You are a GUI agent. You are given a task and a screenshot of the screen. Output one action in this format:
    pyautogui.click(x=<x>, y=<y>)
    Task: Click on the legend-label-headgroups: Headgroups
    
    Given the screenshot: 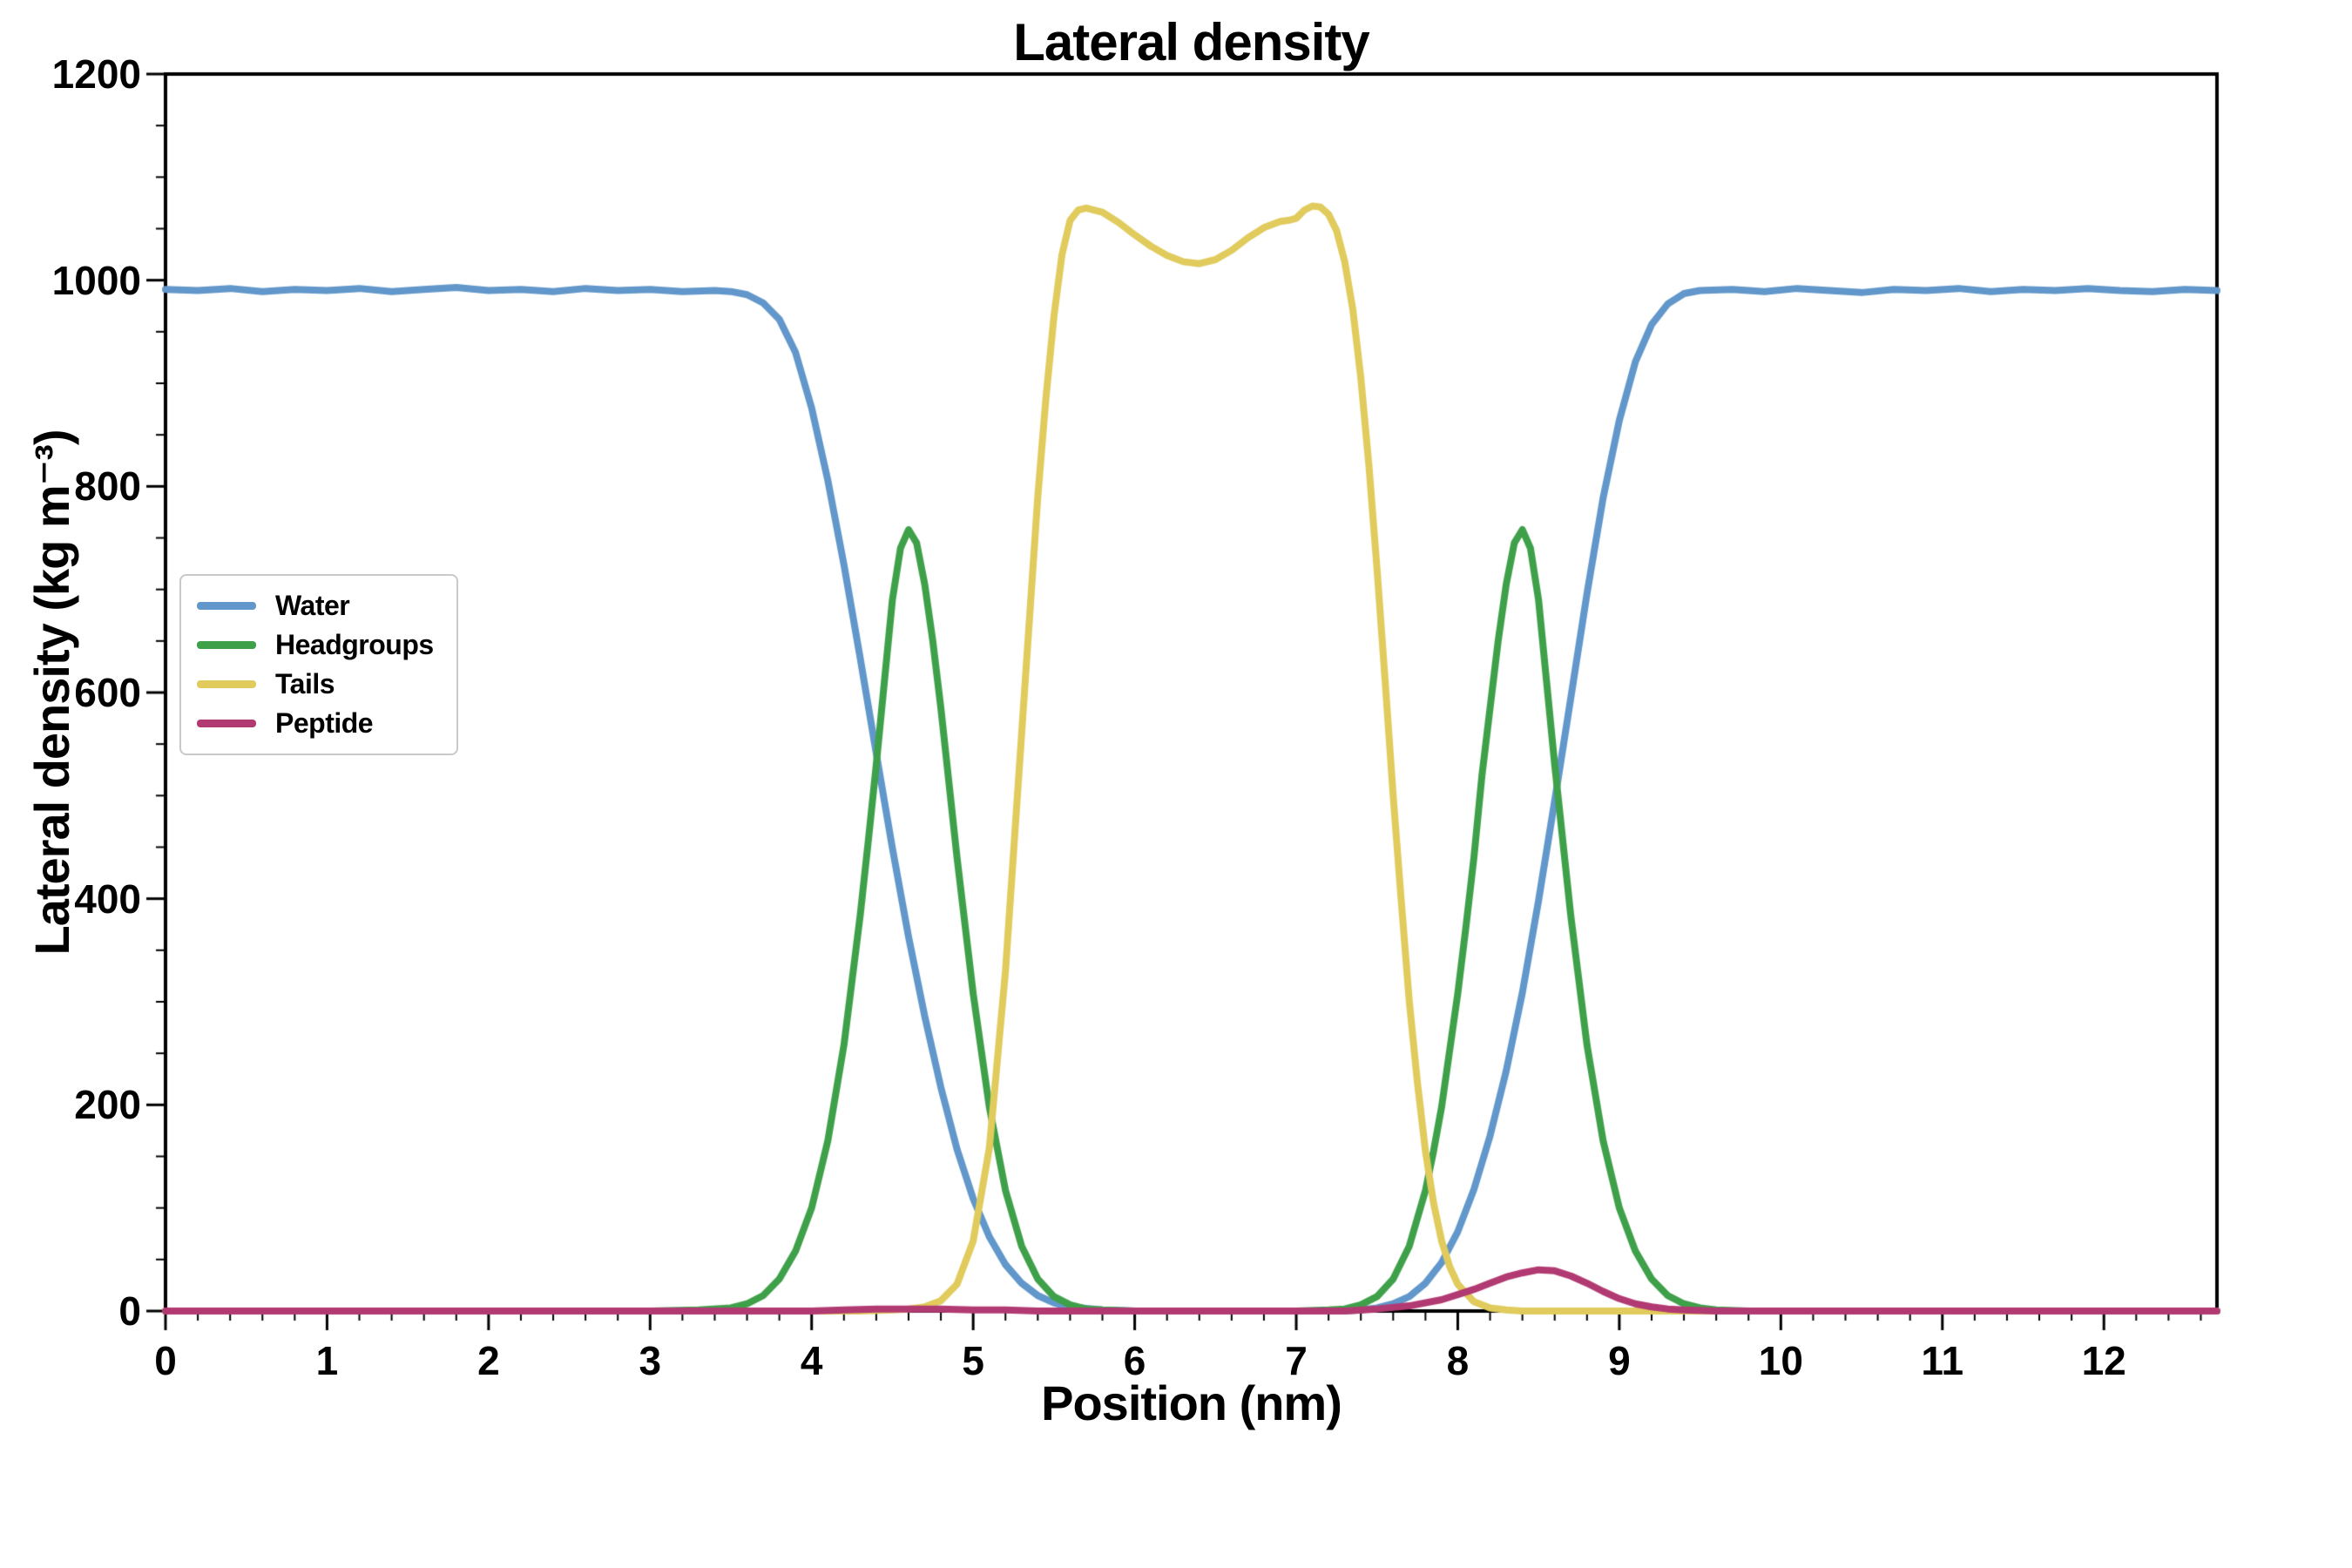 What is the action you would take?
    pyautogui.click(x=354, y=644)
    